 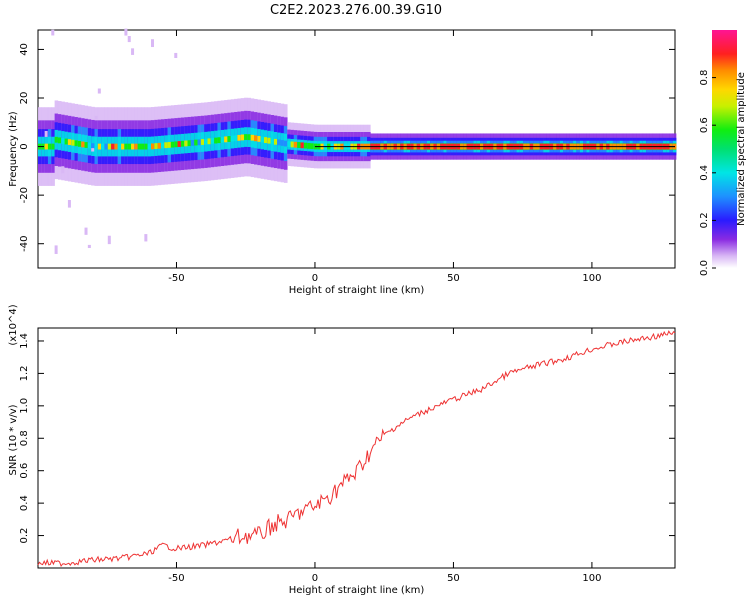 I want to click on colorbar-tick-label: 0.6, so click(x=704, y=125).